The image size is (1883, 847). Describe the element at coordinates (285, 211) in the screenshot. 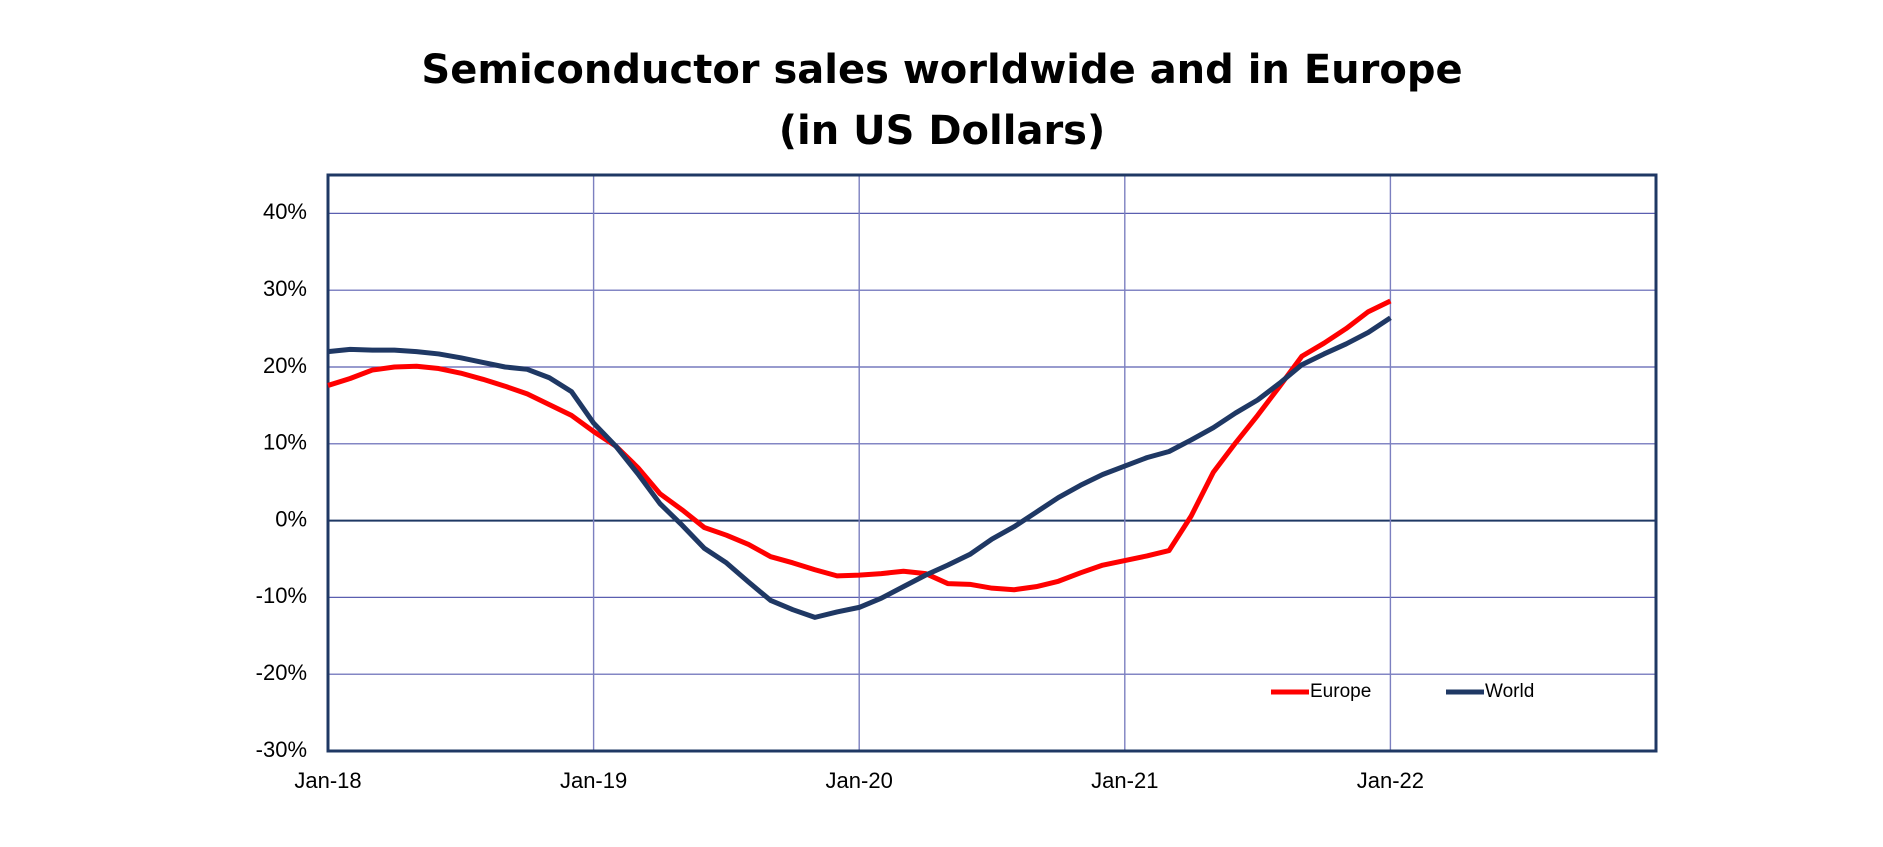

I see `y-tick-label: 40%` at that location.